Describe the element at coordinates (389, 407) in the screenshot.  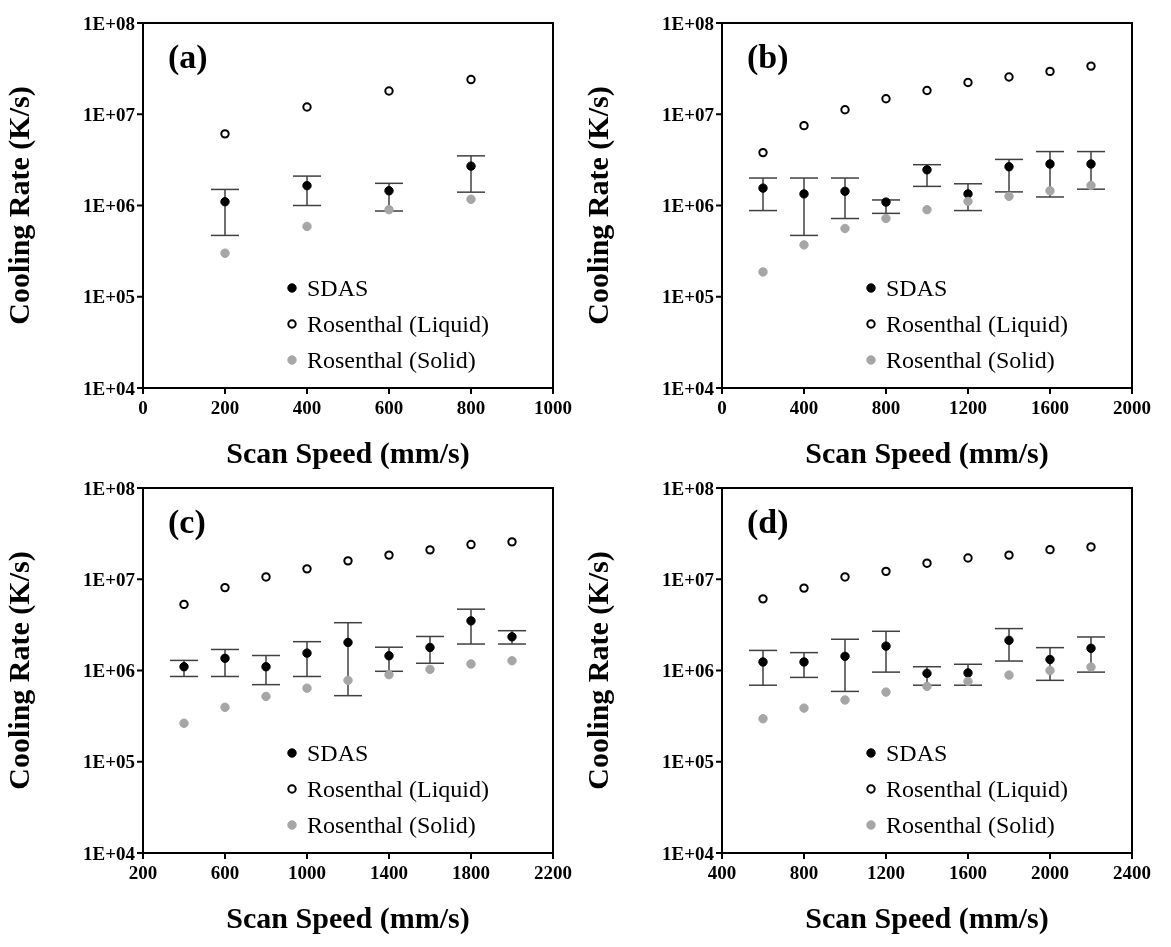
I see `x-tick-label: 600` at that location.